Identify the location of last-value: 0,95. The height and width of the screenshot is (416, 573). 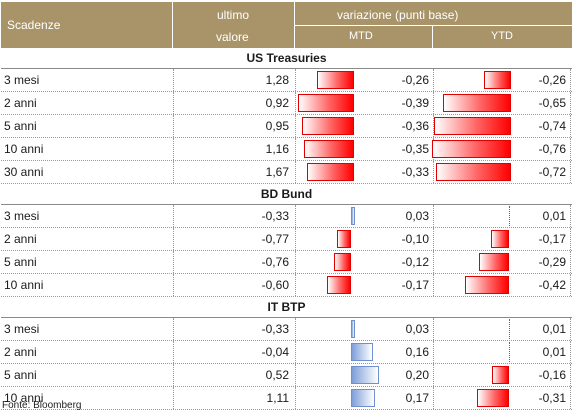
(233, 126).